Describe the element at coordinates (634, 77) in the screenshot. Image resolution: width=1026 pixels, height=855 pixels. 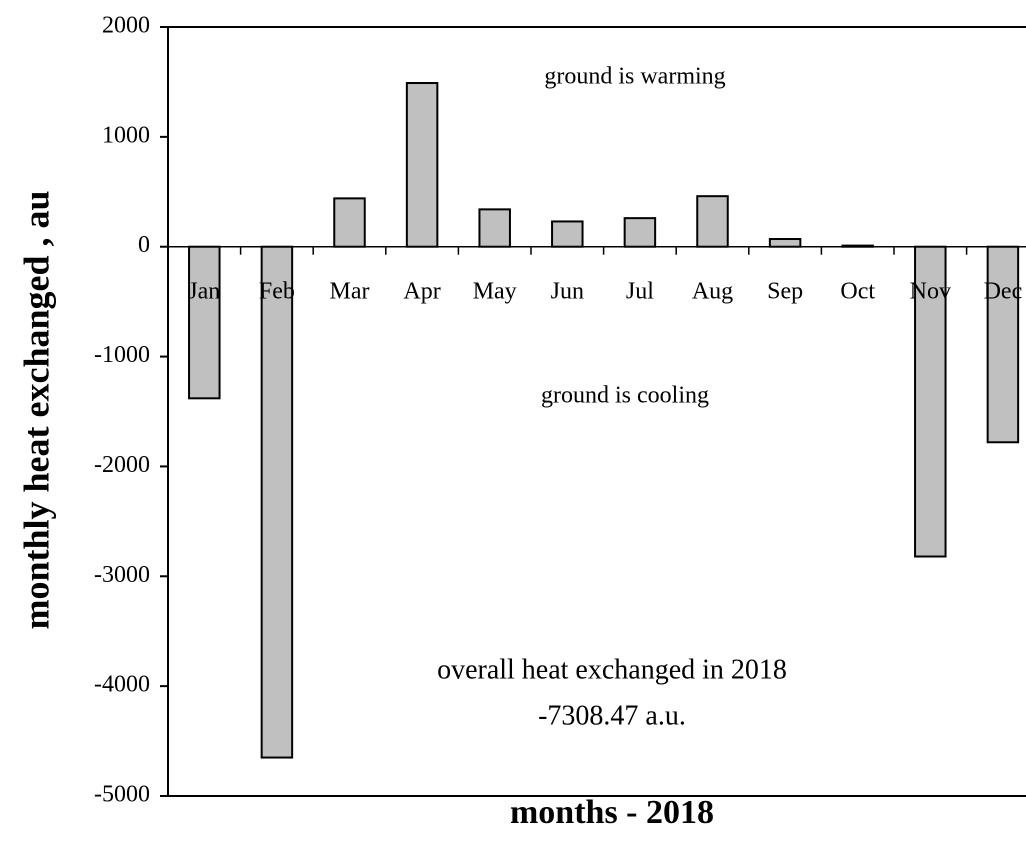
I see `annotation: ground is warming` at that location.